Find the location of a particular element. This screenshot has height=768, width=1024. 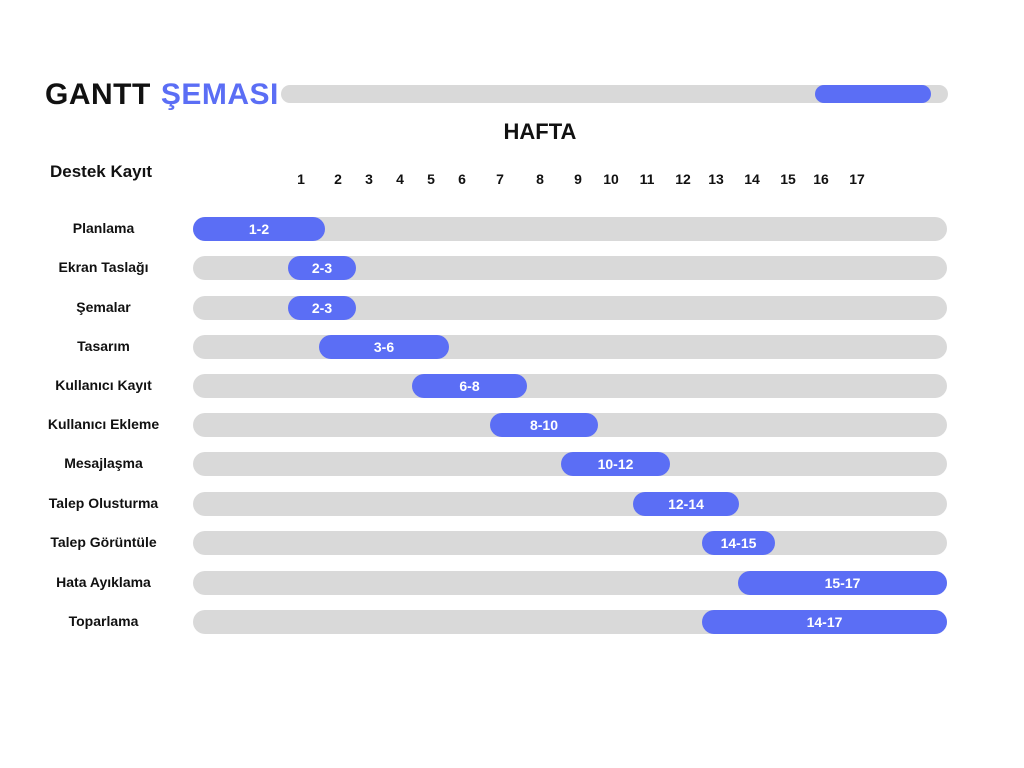

task-label: Kullanıcı Kayıt is located at coordinates (103, 385).